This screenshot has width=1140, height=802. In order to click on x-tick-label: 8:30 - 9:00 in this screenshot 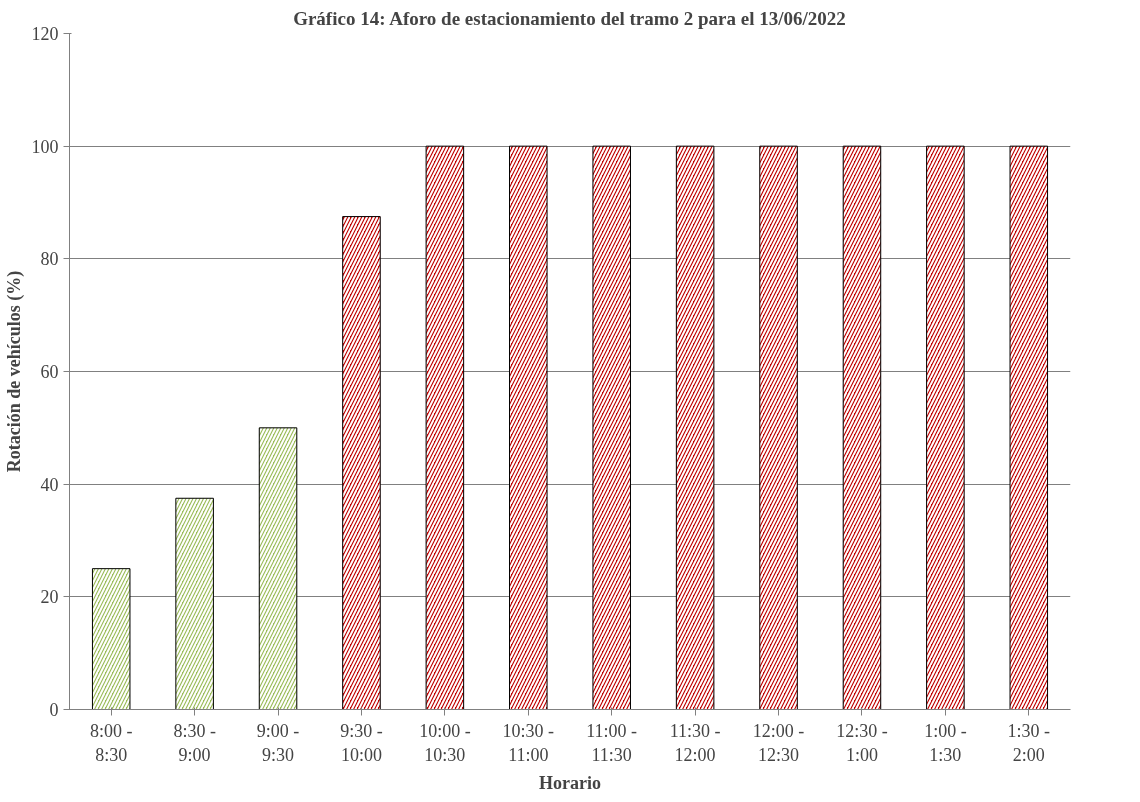, I will do `click(194, 742)`.